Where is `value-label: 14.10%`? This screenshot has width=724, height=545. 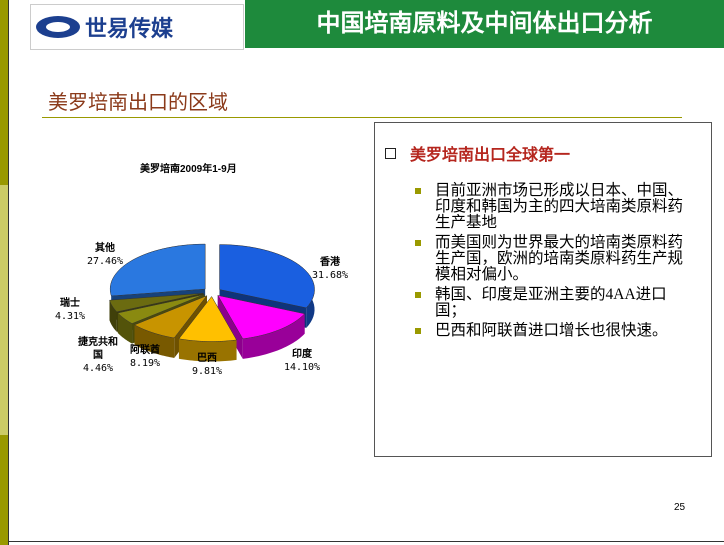 value-label: 14.10% is located at coordinates (302, 367).